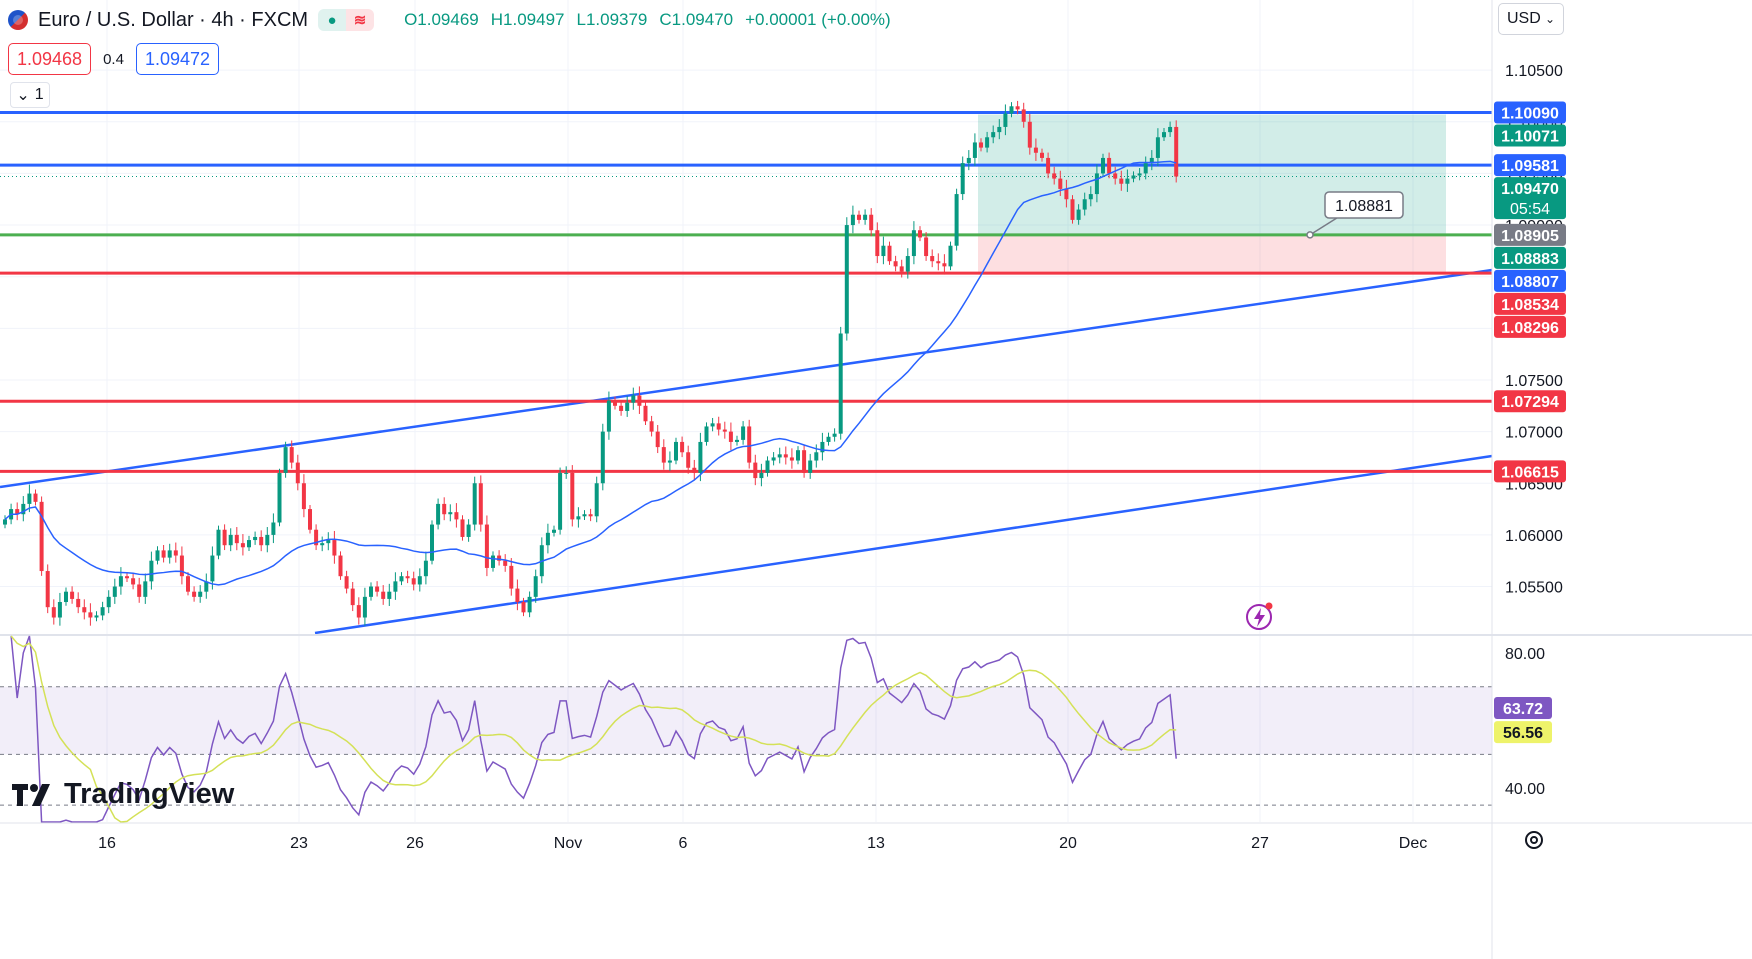  What do you see at coordinates (1525, 654) in the screenshot?
I see `rsi-tick-label: 80.00` at bounding box center [1525, 654].